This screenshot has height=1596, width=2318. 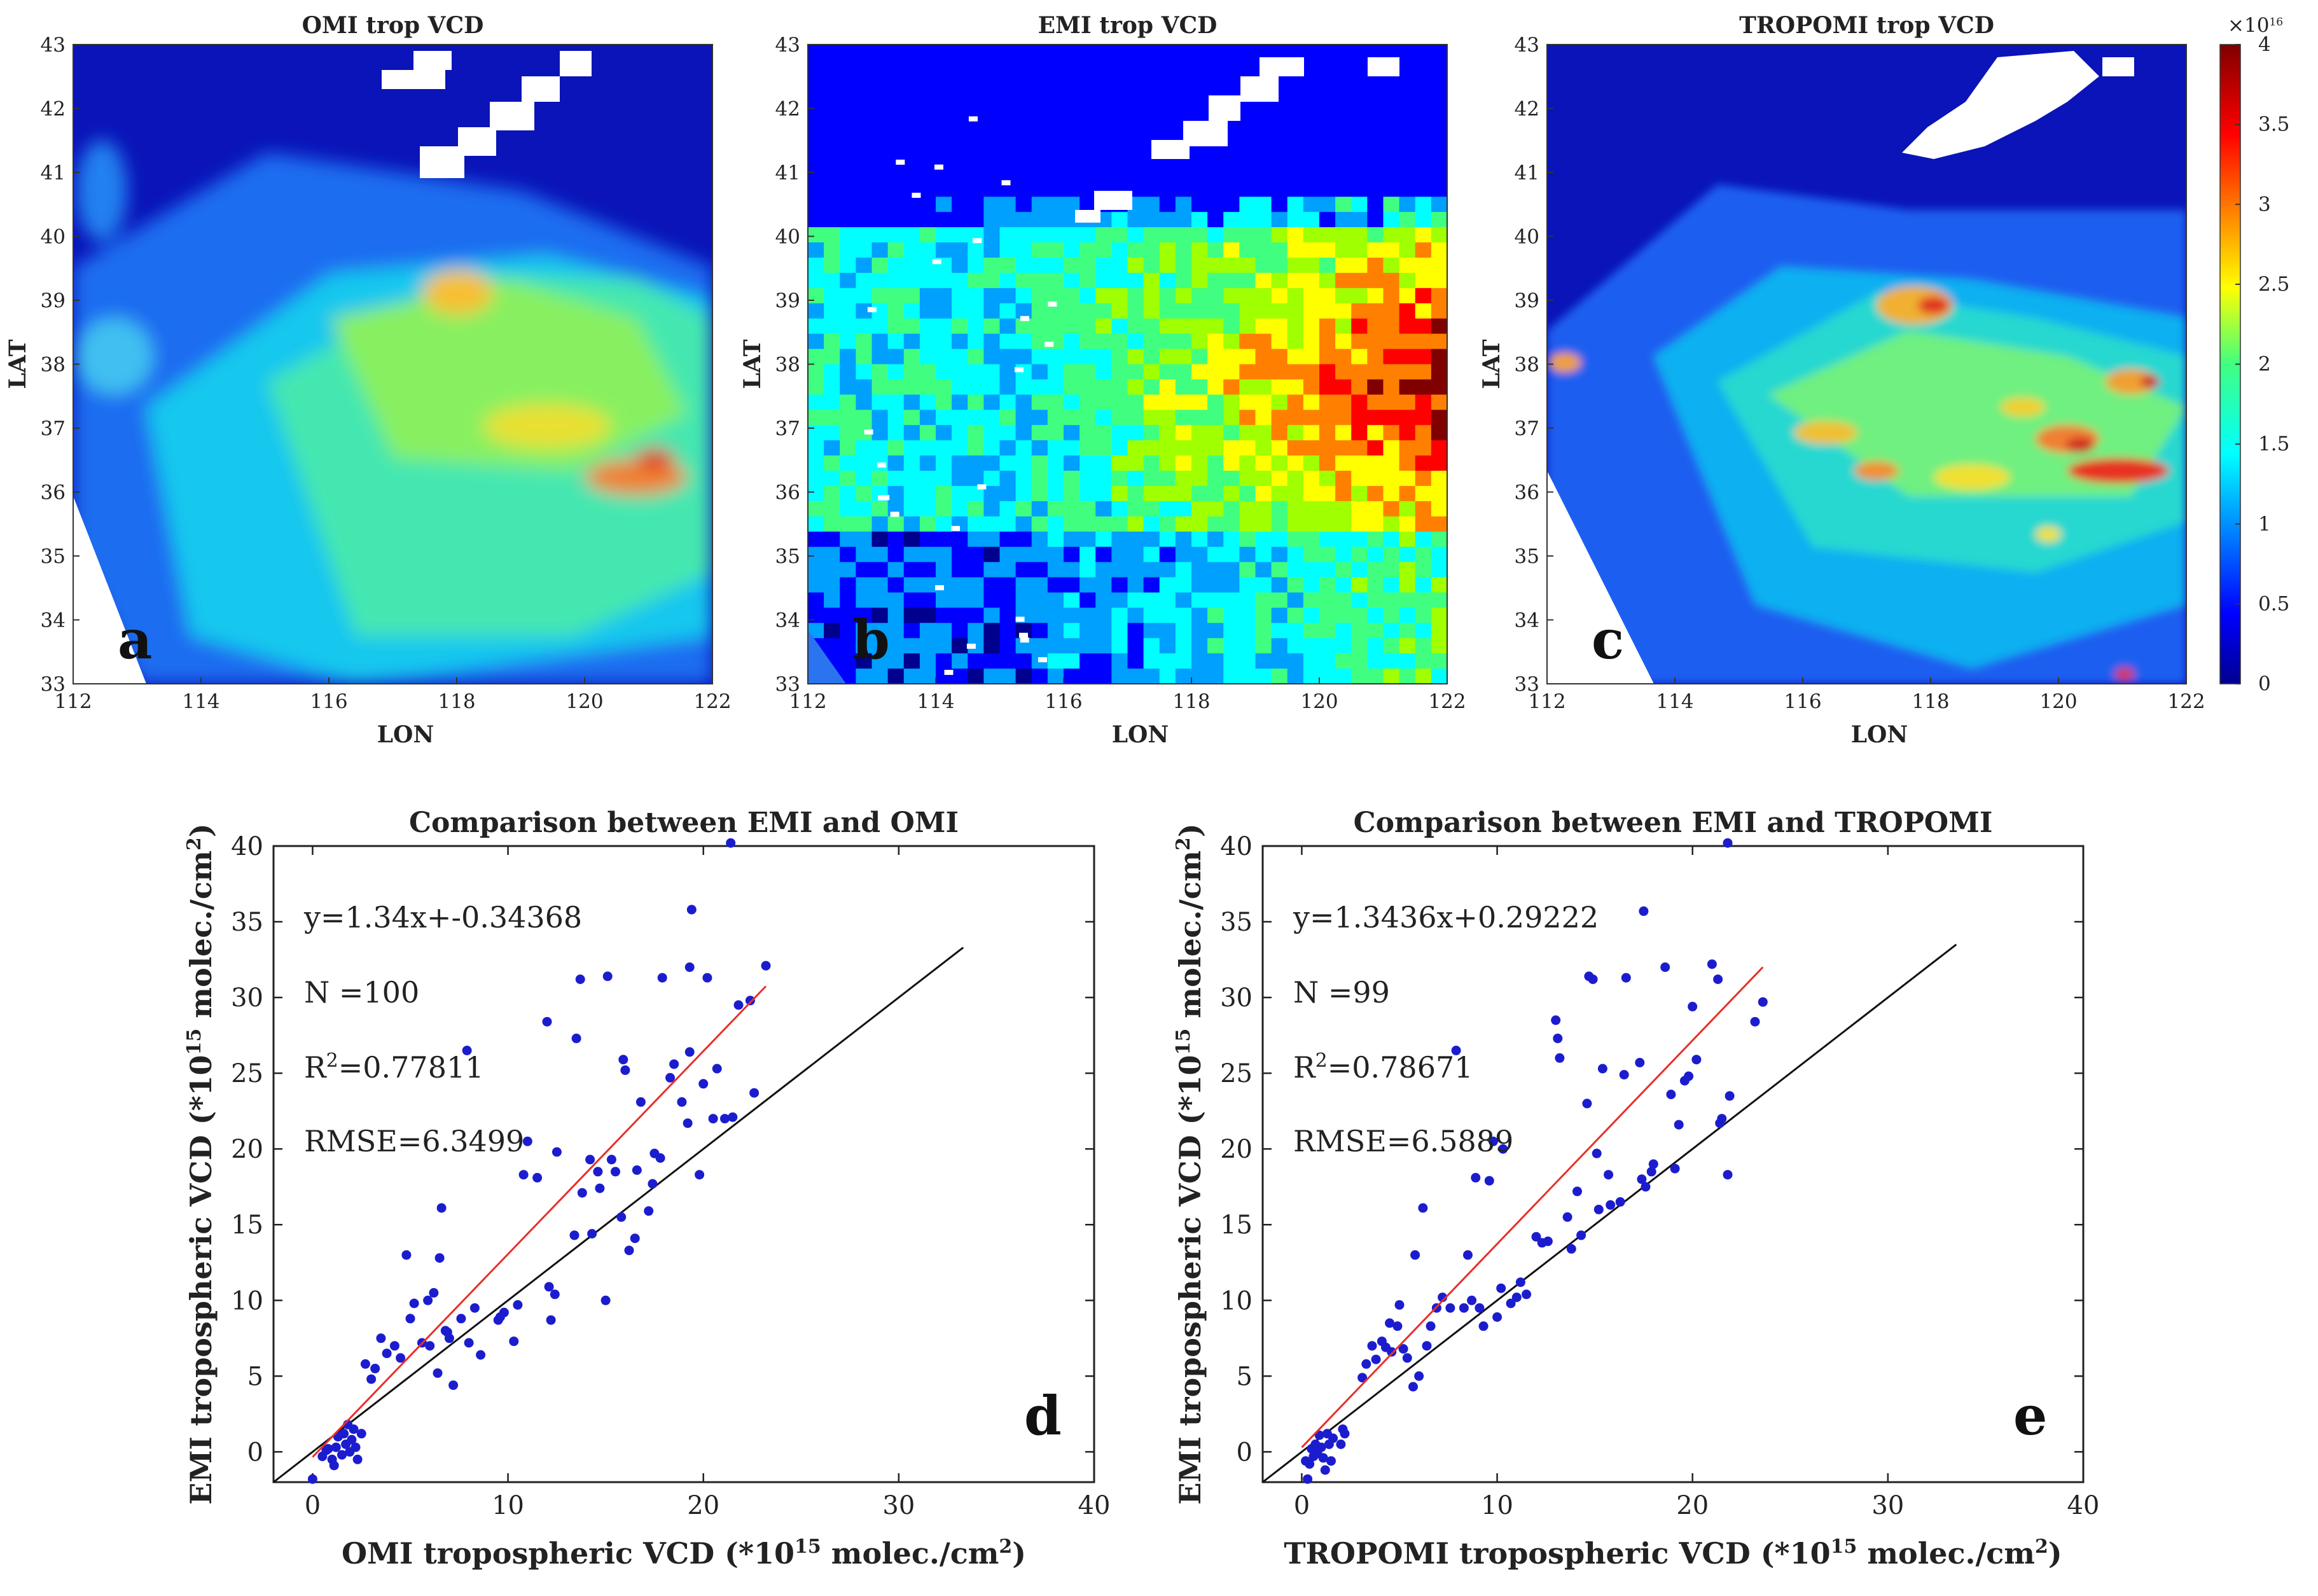 I want to click on lat-tick-label: 34, so click(x=788, y=620).